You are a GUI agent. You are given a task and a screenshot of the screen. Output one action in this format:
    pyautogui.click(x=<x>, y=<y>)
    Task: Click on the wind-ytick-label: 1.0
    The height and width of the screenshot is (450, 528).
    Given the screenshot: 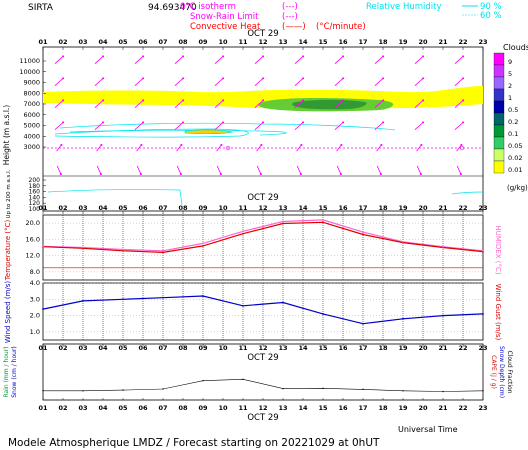 What is the action you would take?
    pyautogui.click(x=35, y=332)
    